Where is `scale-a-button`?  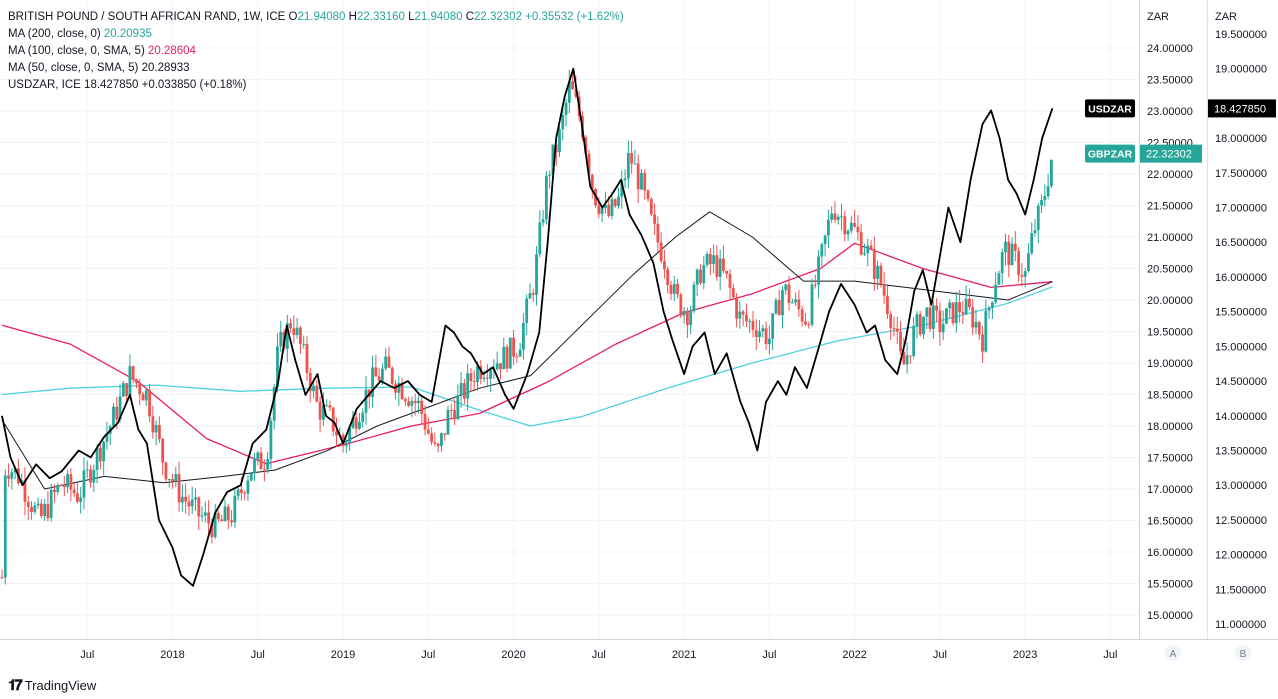 scale-a-button is located at coordinates (1173, 653).